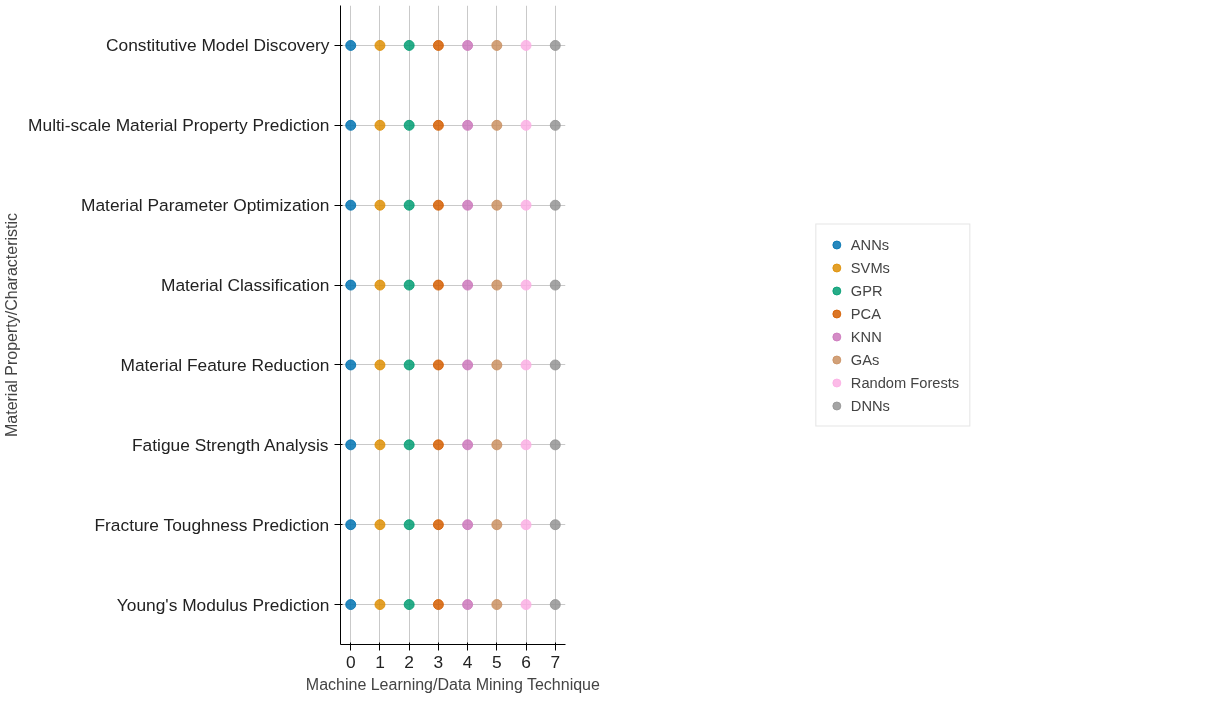 Image resolution: width=1231 pixels, height=702 pixels. What do you see at coordinates (223, 604) in the screenshot?
I see `y-tick-label: Young's Modulus Prediction` at bounding box center [223, 604].